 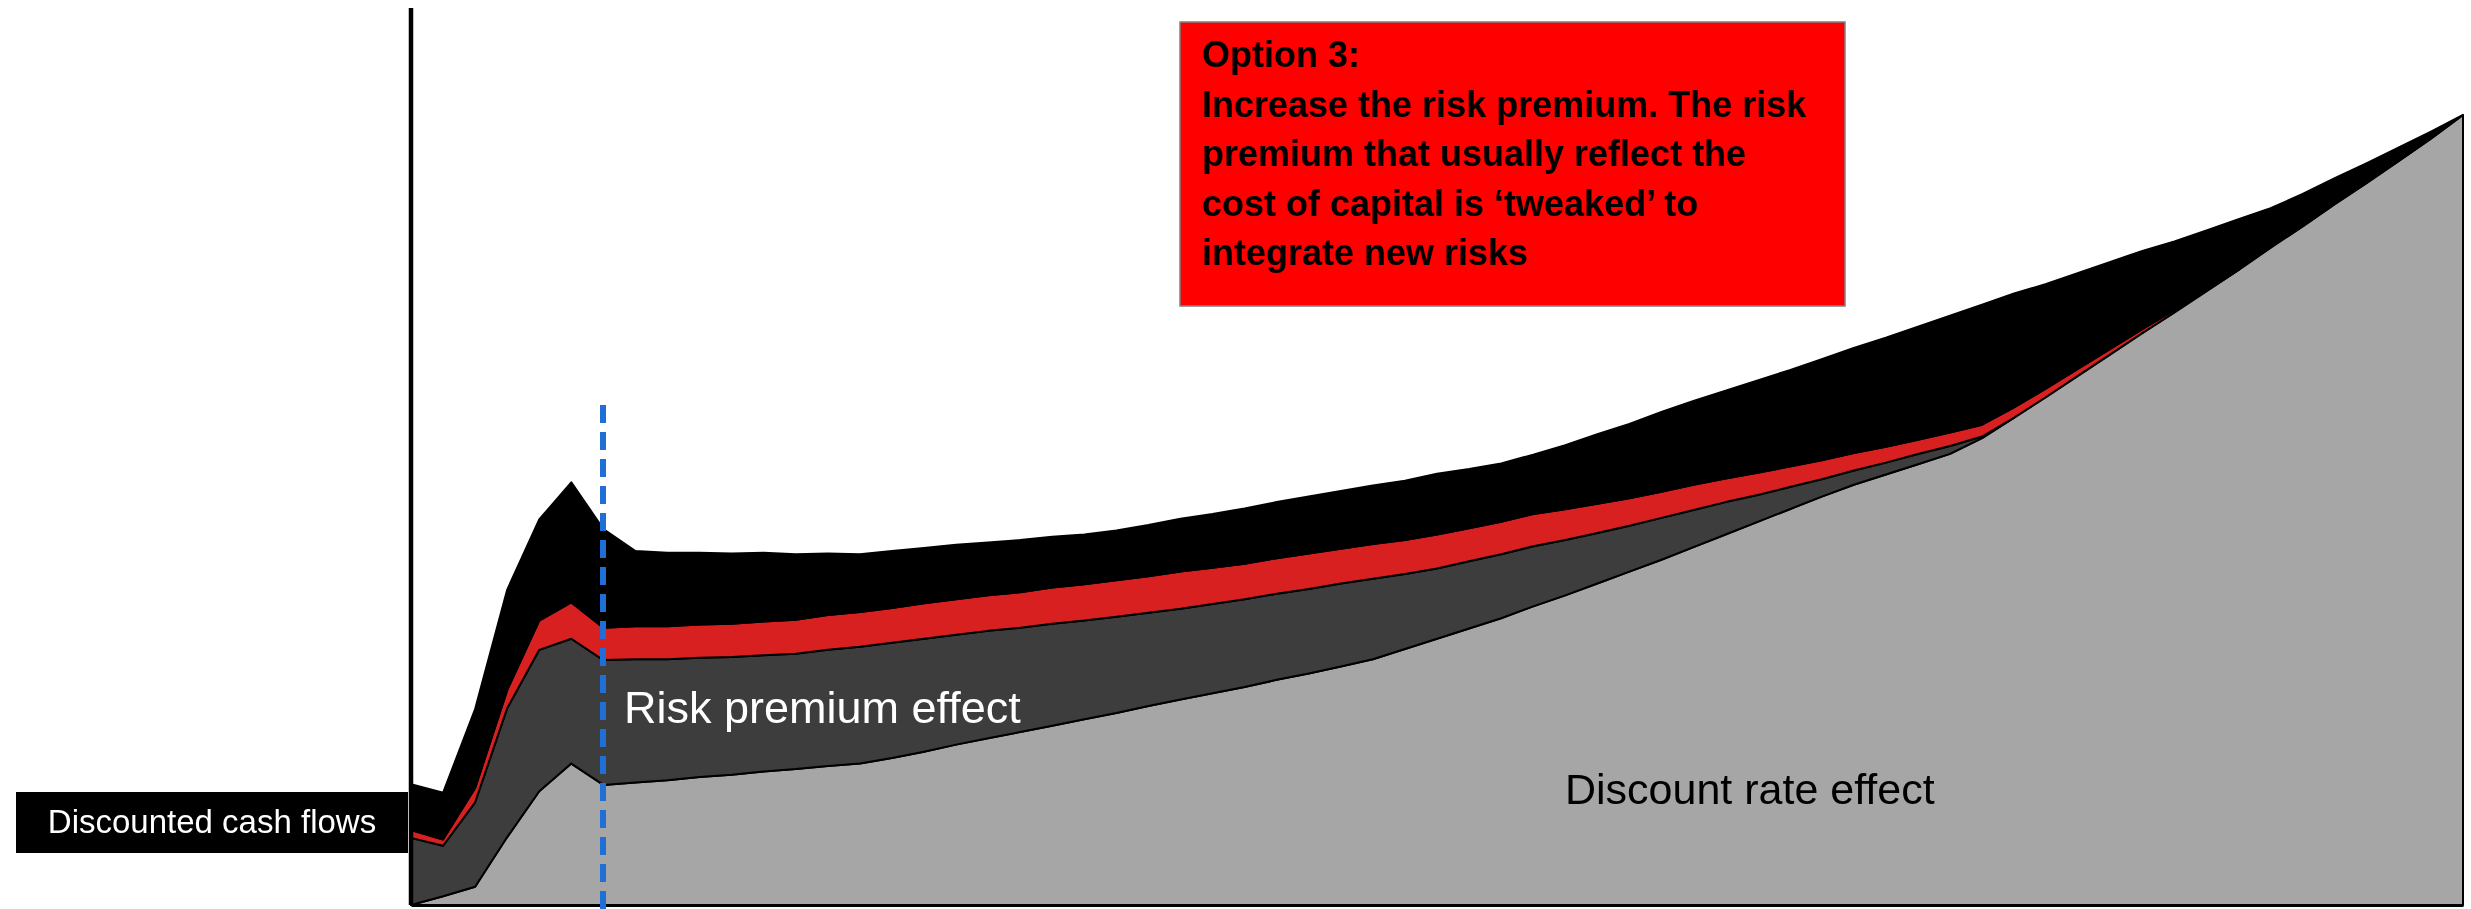 What do you see at coordinates (212, 821) in the screenshot?
I see `series-label: Discounted cash flows` at bounding box center [212, 821].